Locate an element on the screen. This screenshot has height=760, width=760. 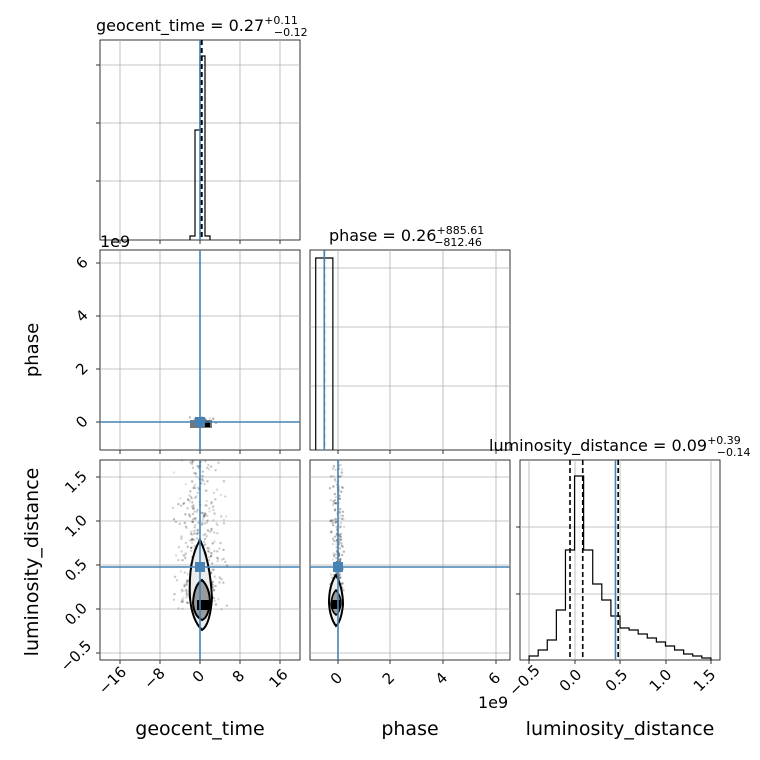
x-axis-label: phase is located at coordinates (409, 729).